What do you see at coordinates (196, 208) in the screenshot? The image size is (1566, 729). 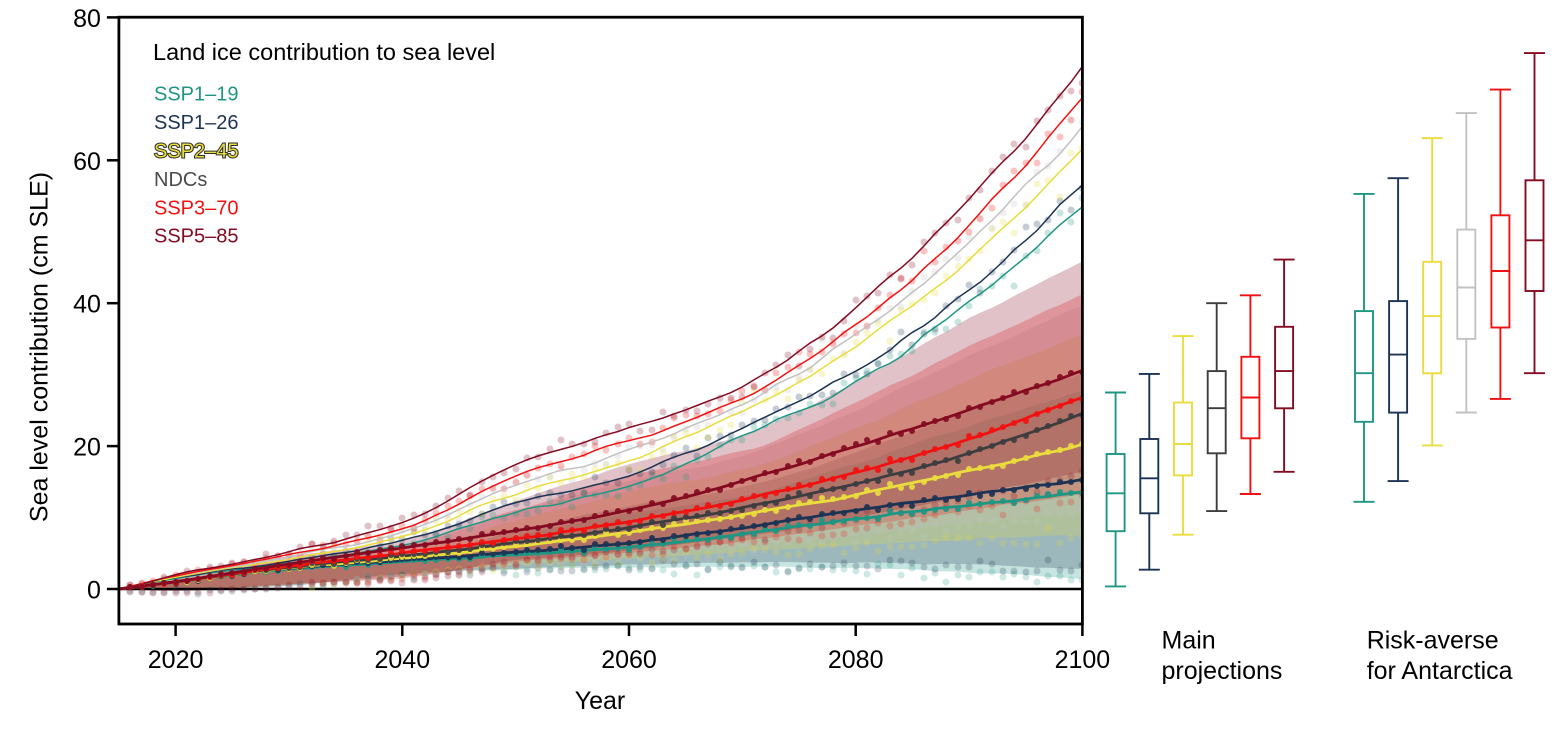 I see `svg-text: SSP3–70` at bounding box center [196, 208].